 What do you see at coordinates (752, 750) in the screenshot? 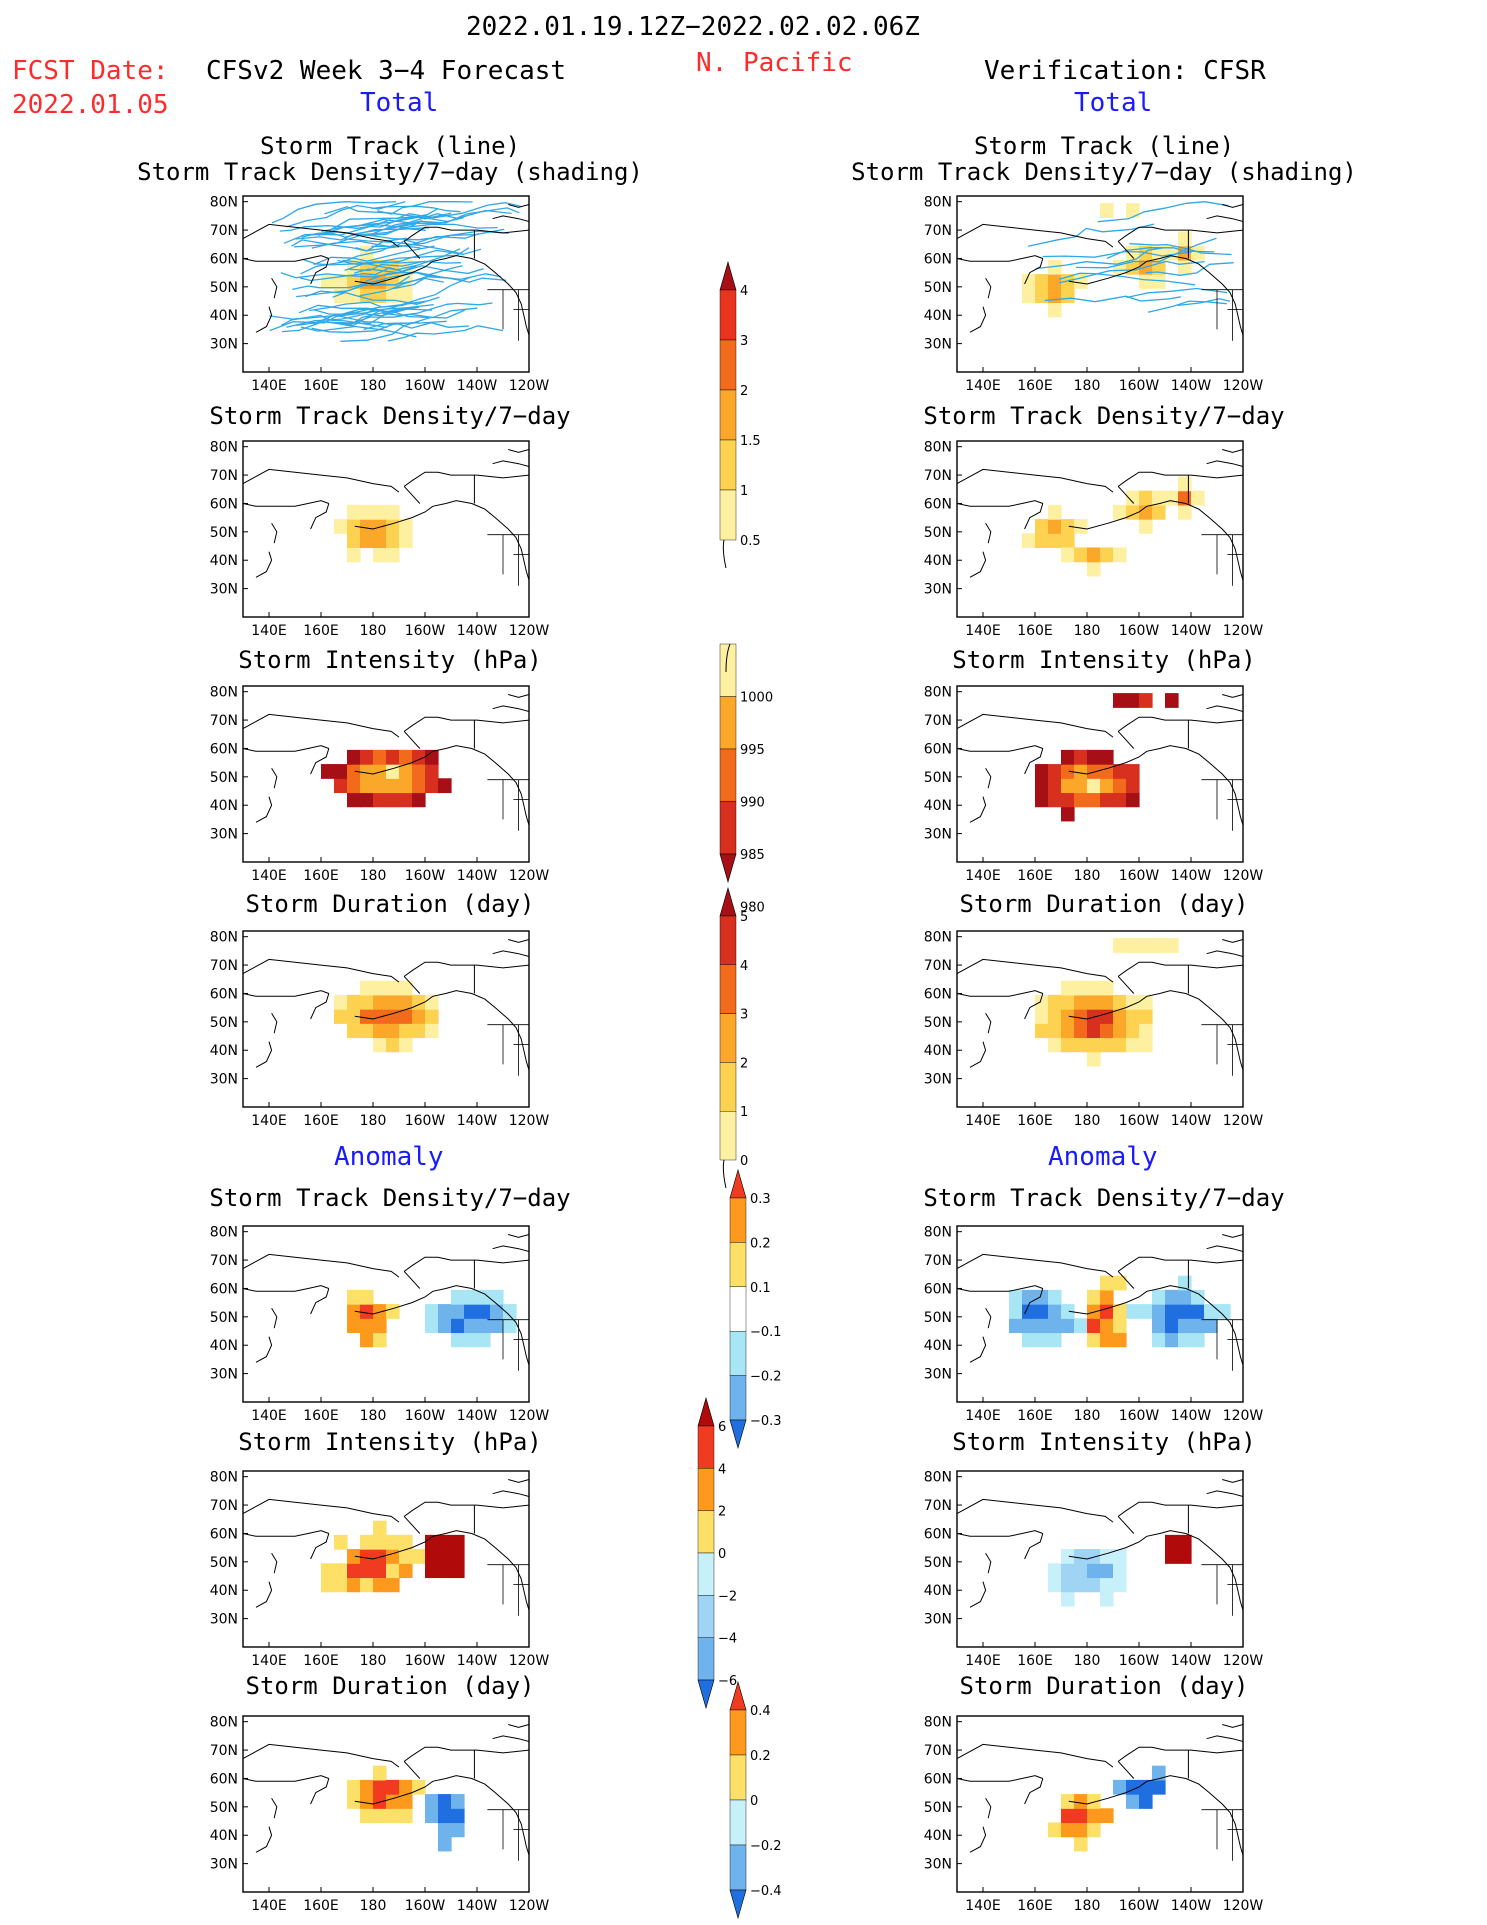
I see `colorbar-label: 995` at bounding box center [752, 750].